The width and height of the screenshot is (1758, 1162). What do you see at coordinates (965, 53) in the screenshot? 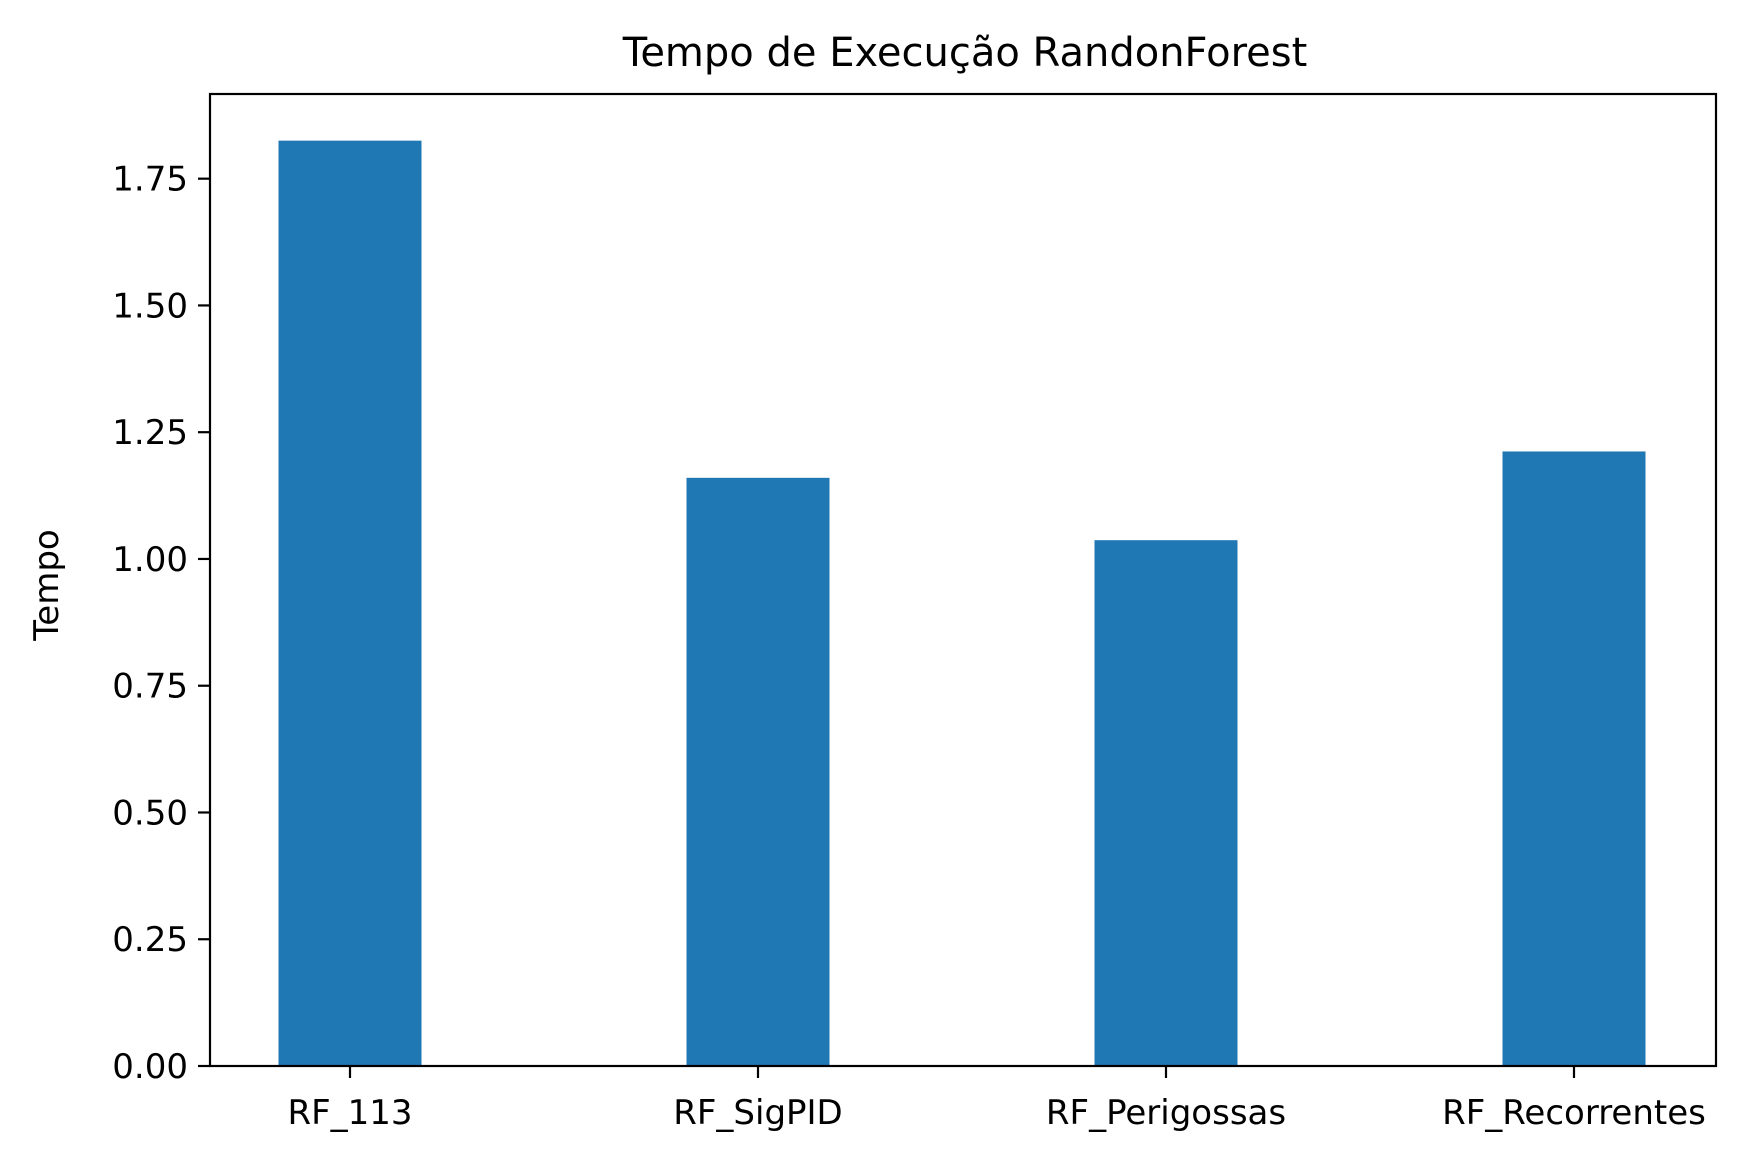
I see `chart-title: Tempo de Execução RandonForest` at bounding box center [965, 53].